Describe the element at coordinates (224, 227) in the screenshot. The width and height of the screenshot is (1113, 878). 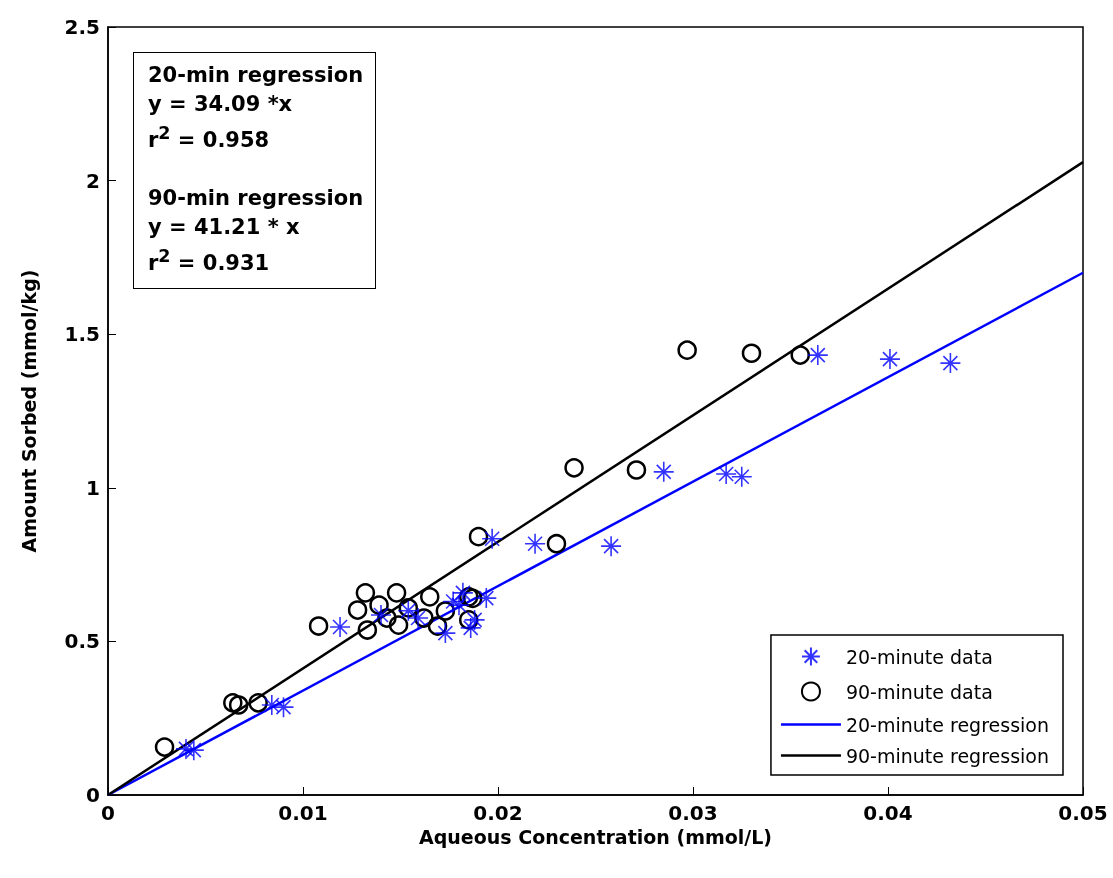
I see `annotation: y = 41.21 * x` at that location.